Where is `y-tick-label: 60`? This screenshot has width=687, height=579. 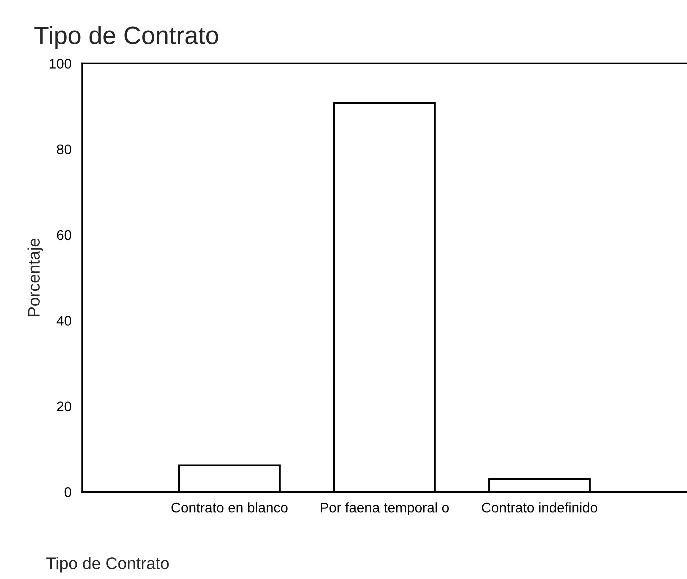 y-tick-label: 60 is located at coordinates (64, 235).